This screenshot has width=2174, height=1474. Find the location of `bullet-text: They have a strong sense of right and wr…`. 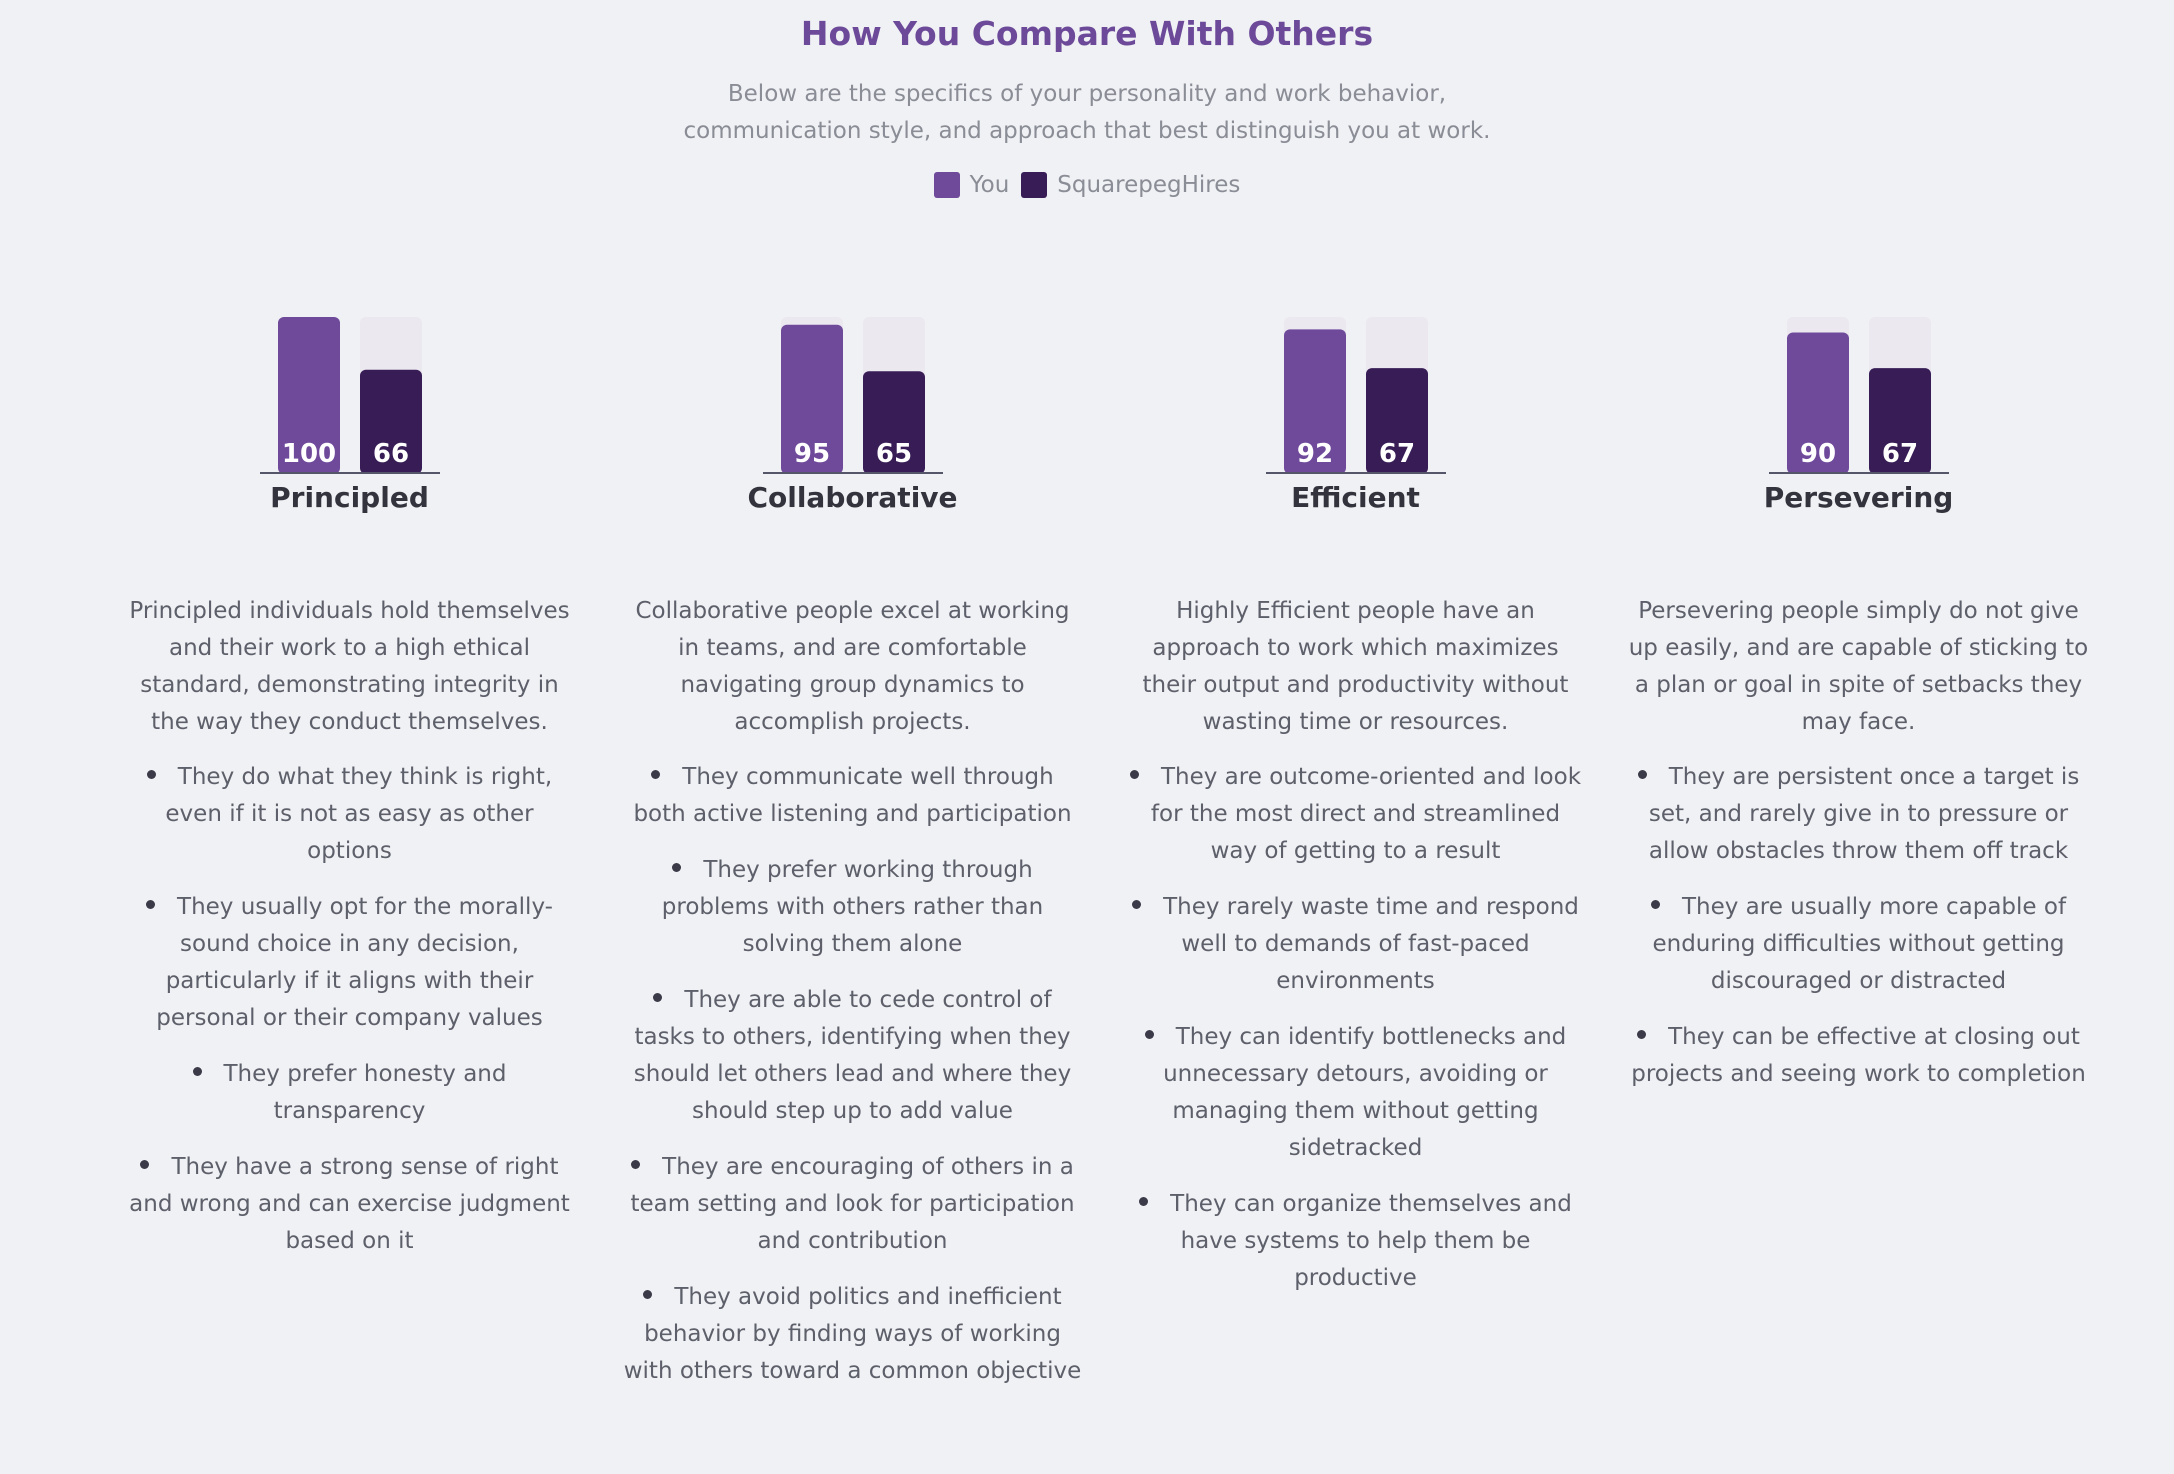

bullet-text: They have a strong sense of right and wr… is located at coordinates (349, 1204).